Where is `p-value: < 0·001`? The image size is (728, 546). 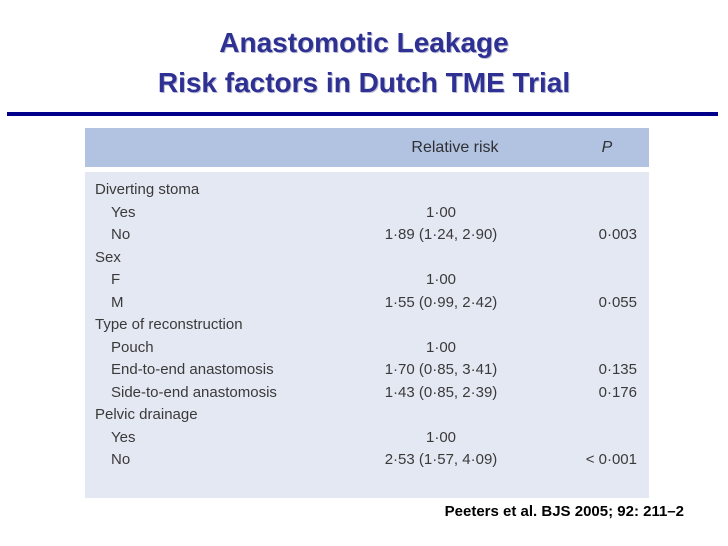 p-value: < 0·001 is located at coordinates (611, 459).